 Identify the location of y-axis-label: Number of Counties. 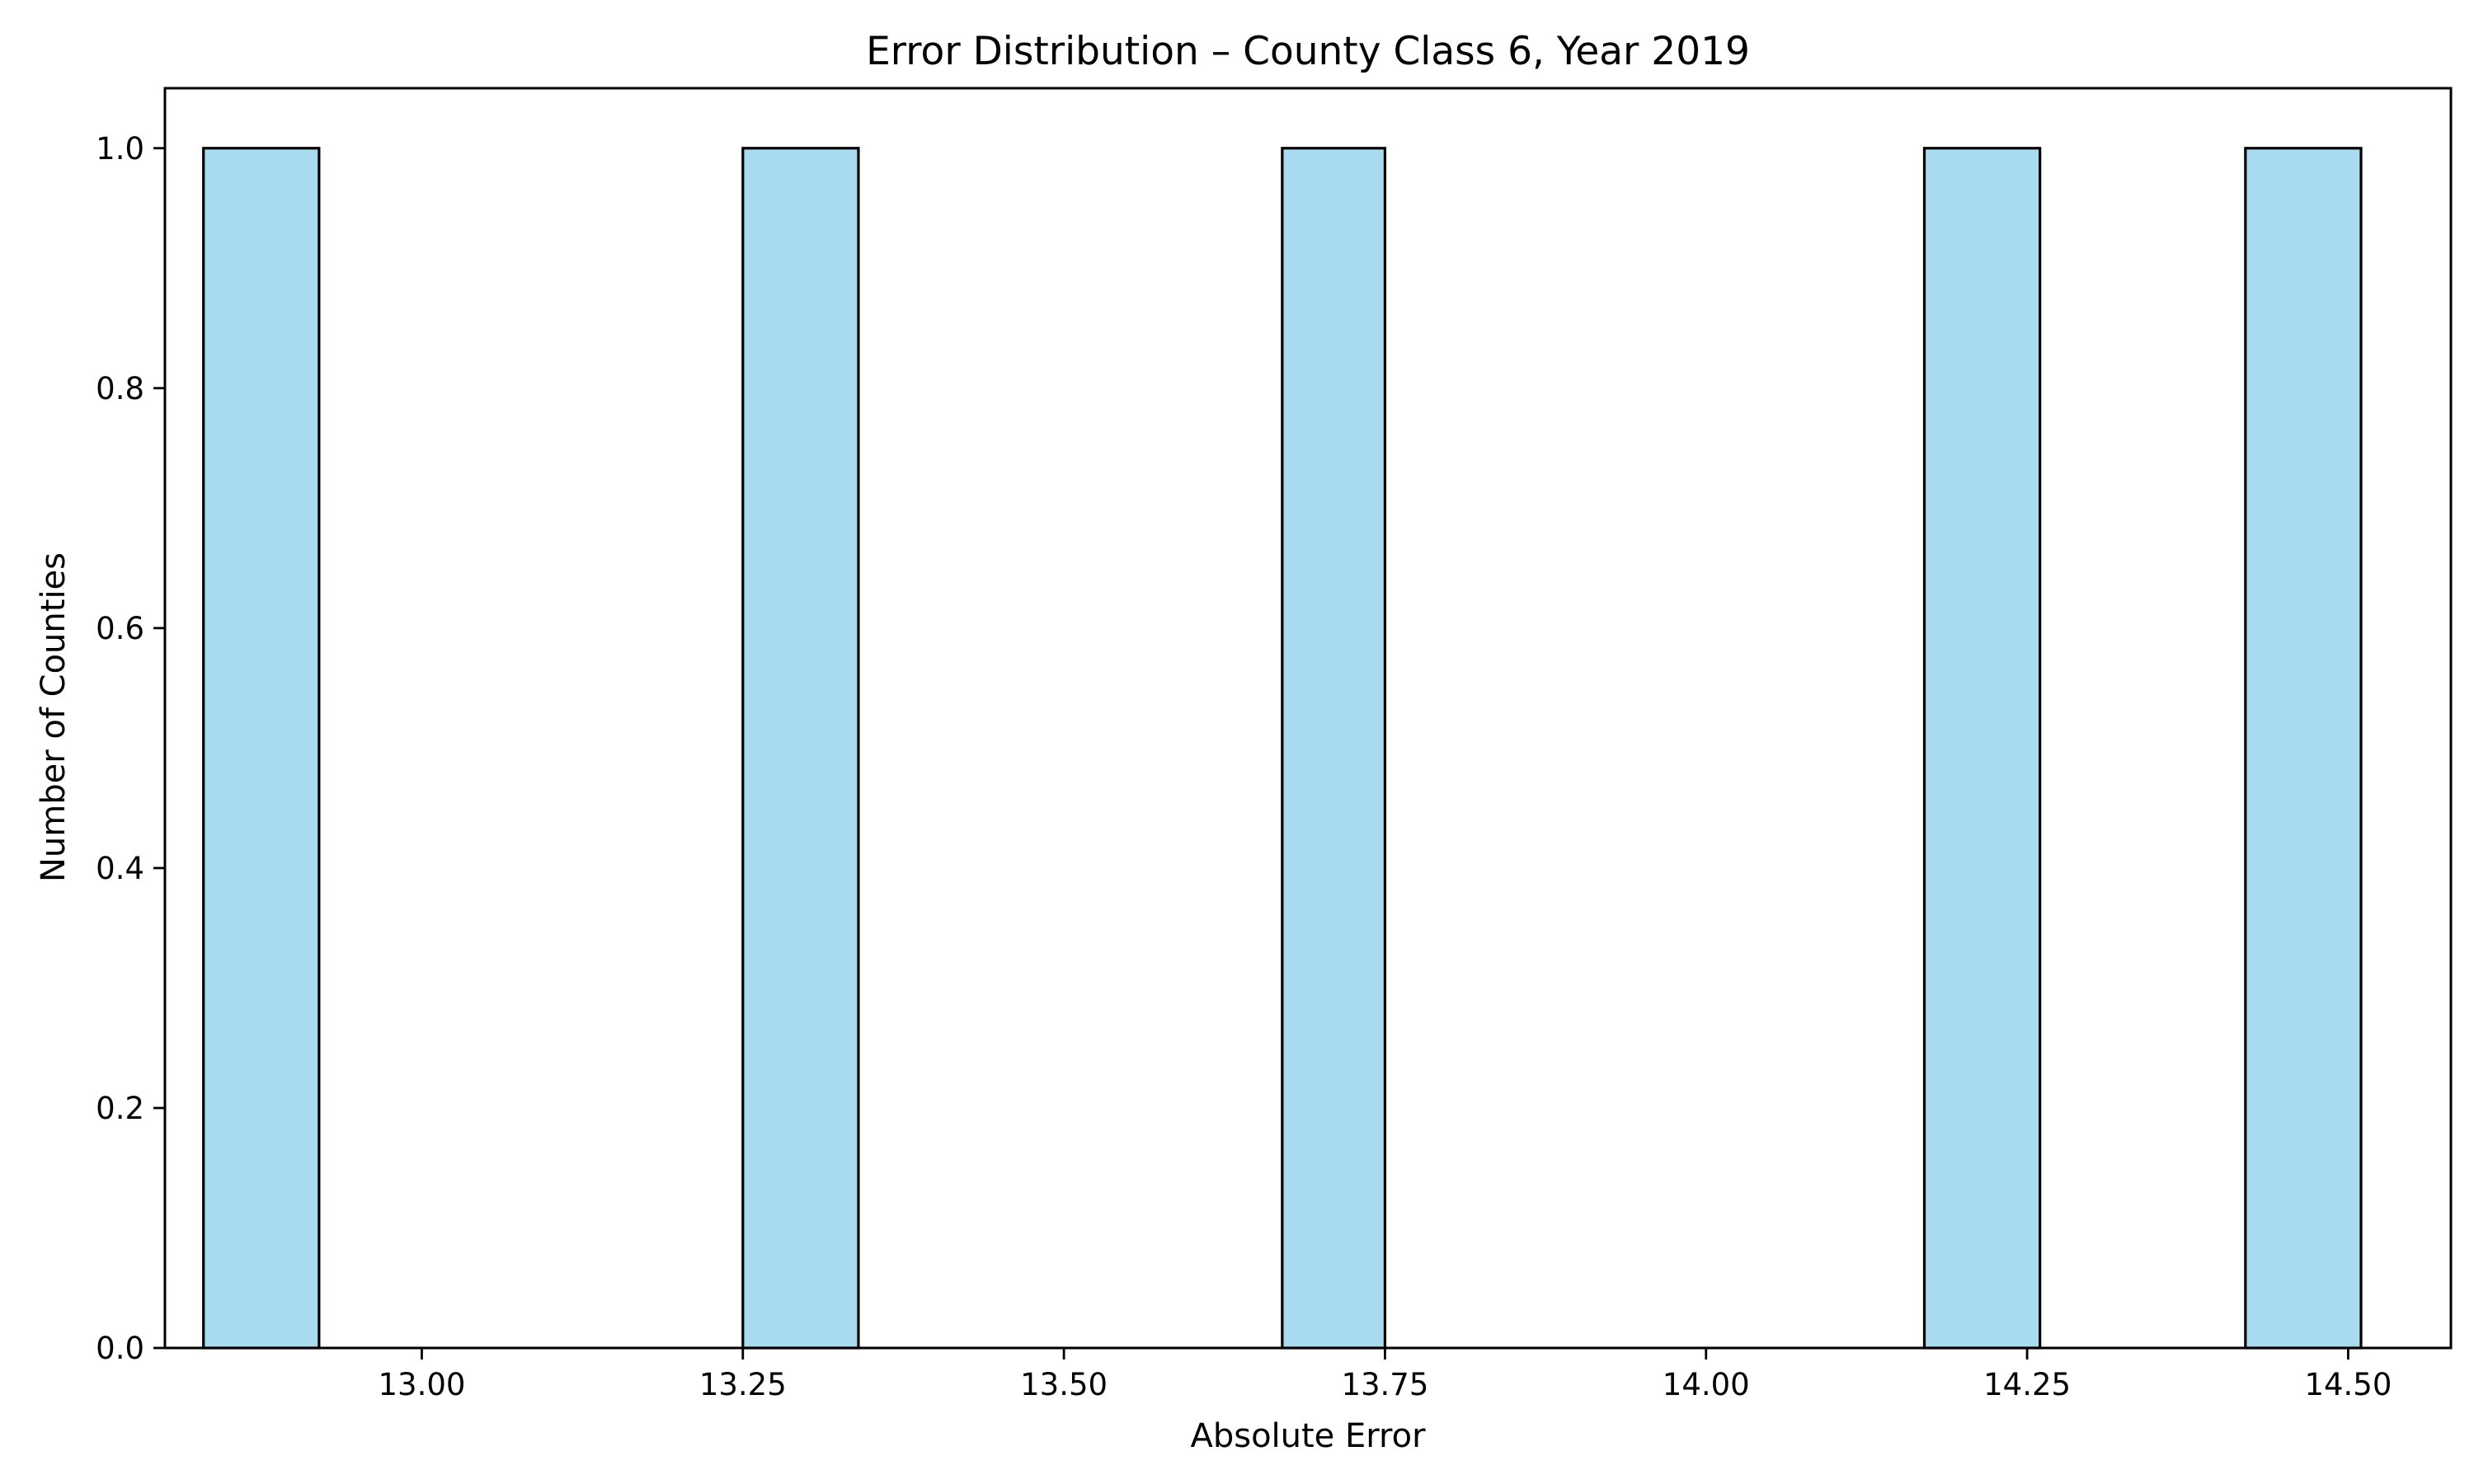
(54, 717).